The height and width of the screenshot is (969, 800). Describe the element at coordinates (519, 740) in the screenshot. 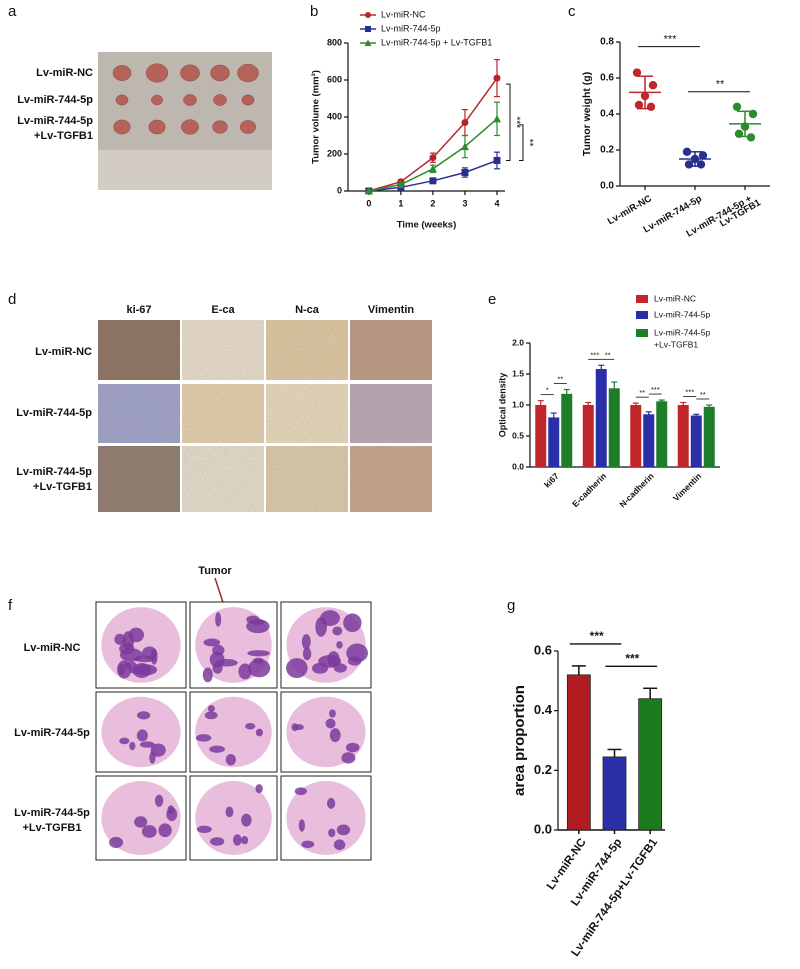

I see `y-axis-label: area proportion` at that location.